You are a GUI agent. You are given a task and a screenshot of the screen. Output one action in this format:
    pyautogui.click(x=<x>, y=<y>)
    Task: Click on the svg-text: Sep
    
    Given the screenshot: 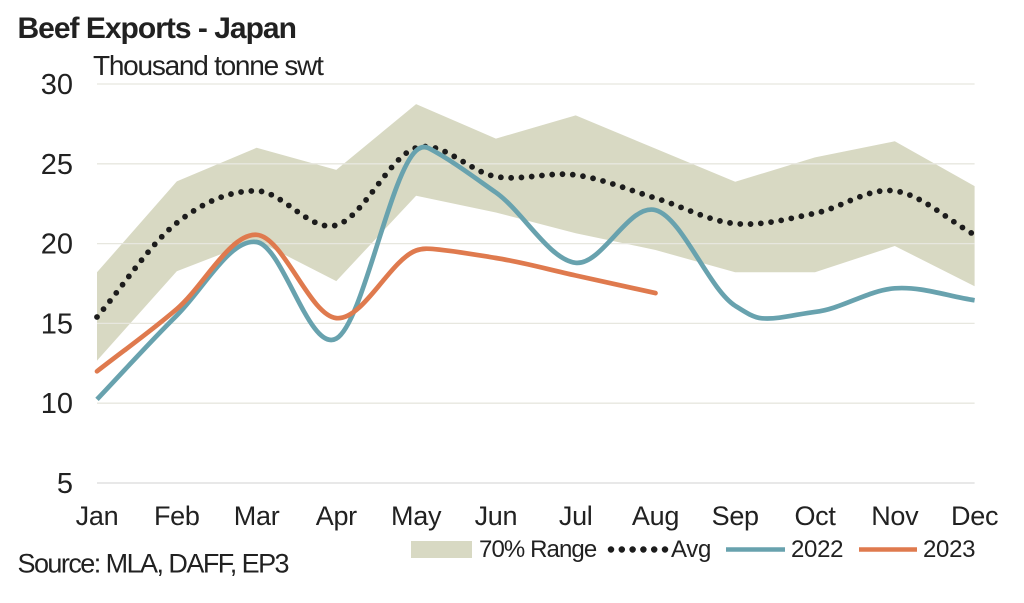 What is the action you would take?
    pyautogui.click(x=735, y=516)
    